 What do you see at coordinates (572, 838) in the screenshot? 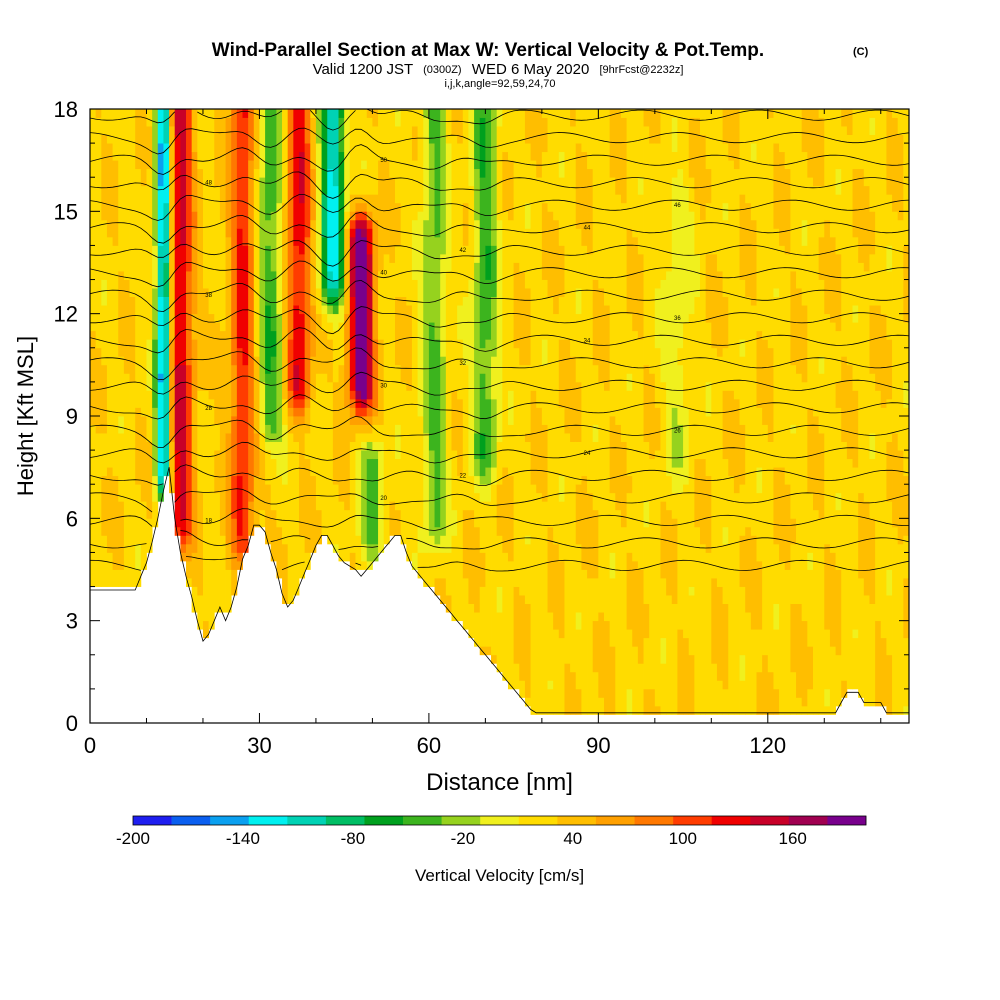
I see `colorbar-tick-label: 40` at bounding box center [572, 838].